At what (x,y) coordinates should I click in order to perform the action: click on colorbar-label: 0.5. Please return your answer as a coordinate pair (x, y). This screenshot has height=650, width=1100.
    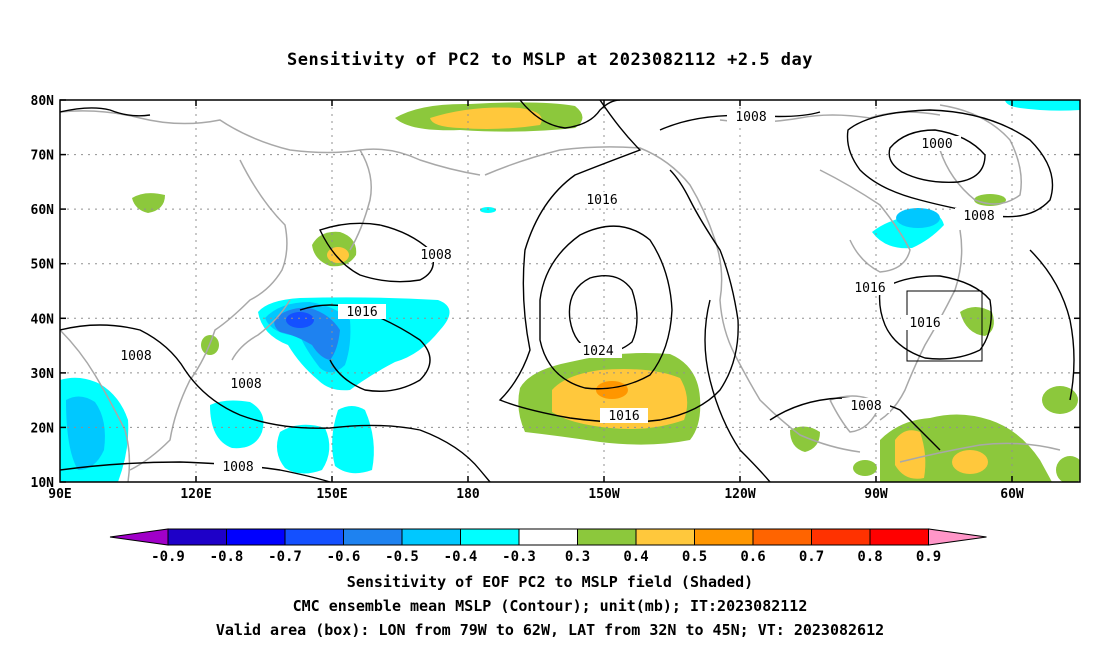
    Looking at the image, I should click on (694, 557).